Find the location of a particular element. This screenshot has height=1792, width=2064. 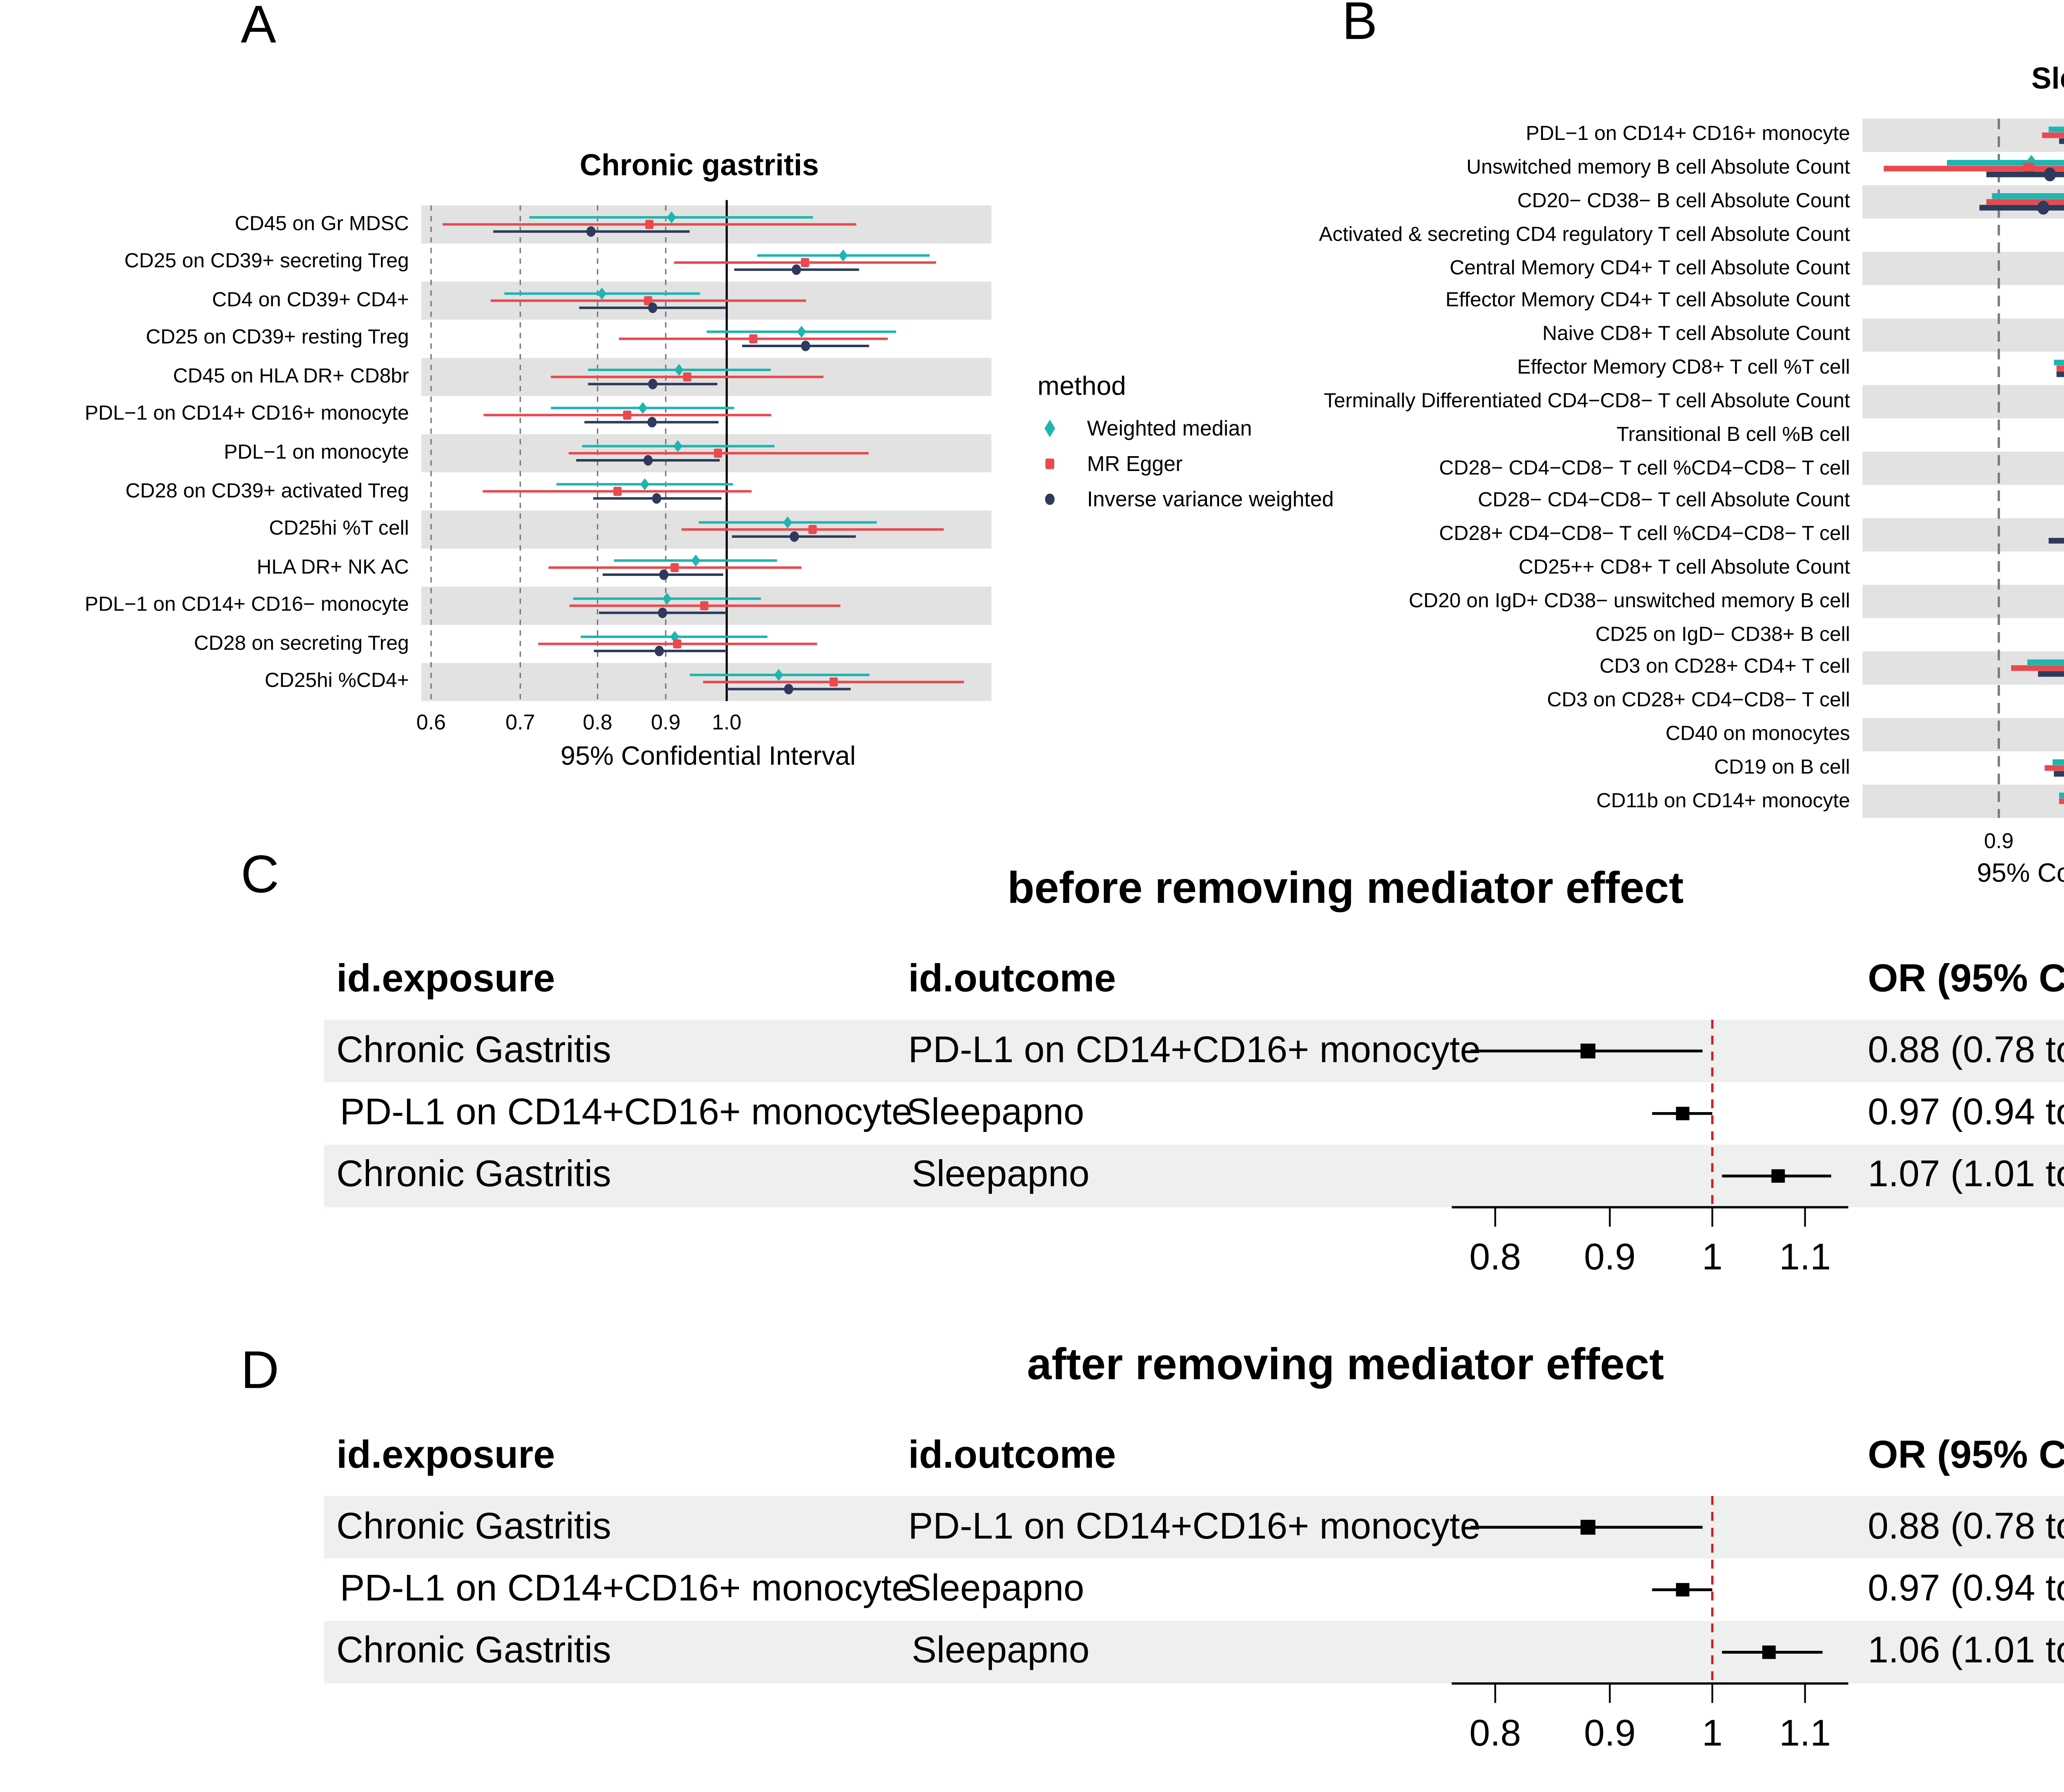

y-axis-label: CD28− CD4−CD8− T cell Absolute Count is located at coordinates (1664, 501).